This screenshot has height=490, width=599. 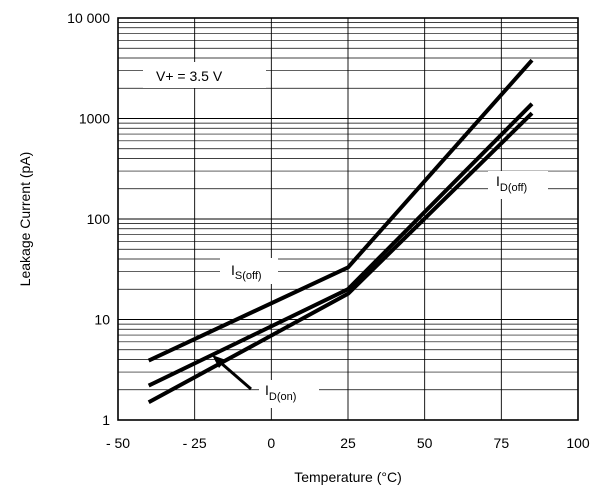 What do you see at coordinates (94, 119) in the screenshot?
I see `y-tick-label: 1000` at bounding box center [94, 119].